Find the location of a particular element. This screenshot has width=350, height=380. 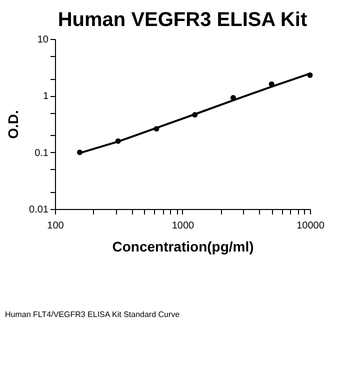

y-tick-label: 1 is located at coordinates (45, 96).